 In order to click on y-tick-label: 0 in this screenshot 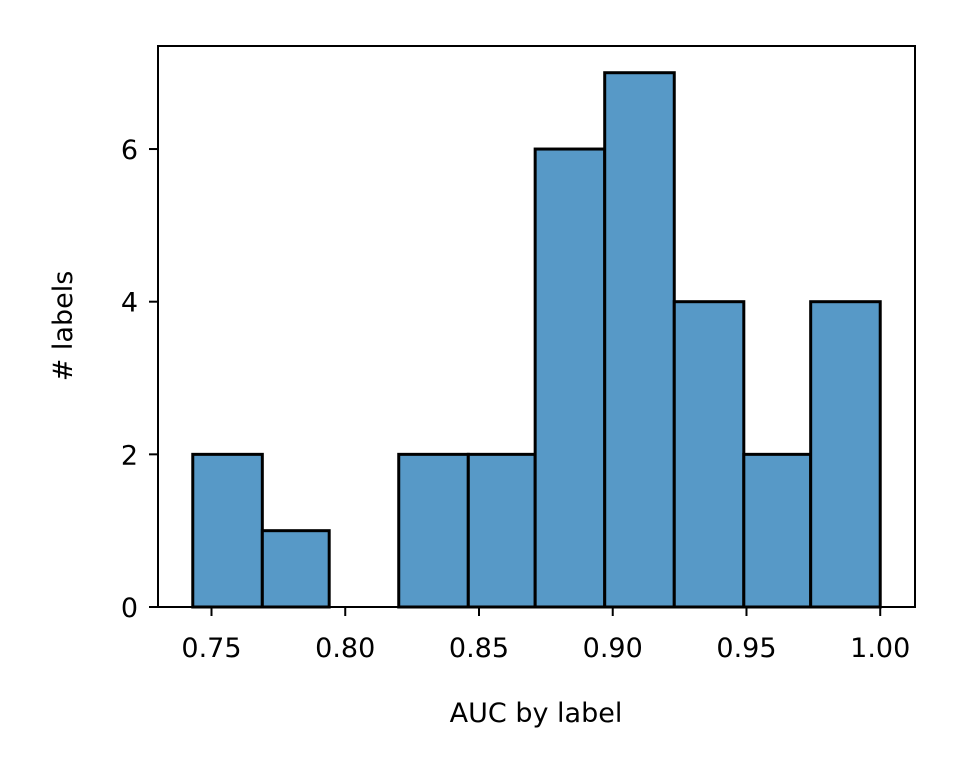, I will do `click(129, 608)`.